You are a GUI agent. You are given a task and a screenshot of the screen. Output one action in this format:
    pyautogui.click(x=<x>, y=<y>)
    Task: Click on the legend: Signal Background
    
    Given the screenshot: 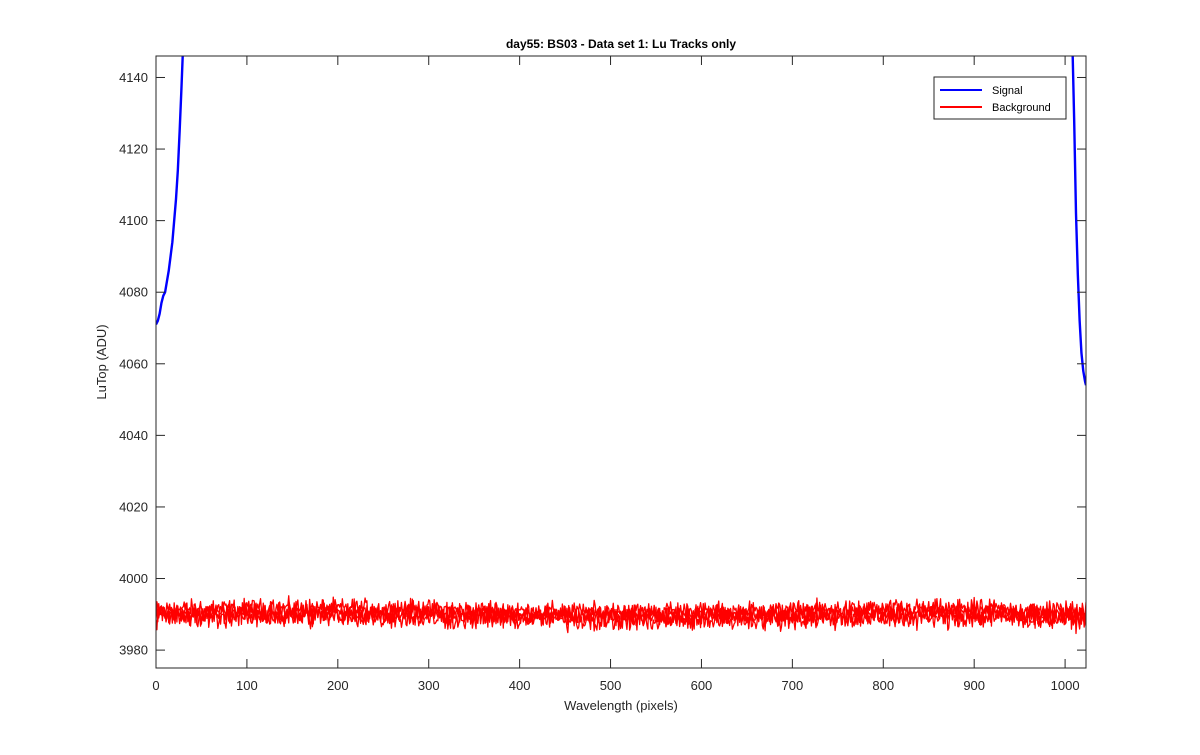 What is the action you would take?
    pyautogui.click(x=1000, y=98)
    